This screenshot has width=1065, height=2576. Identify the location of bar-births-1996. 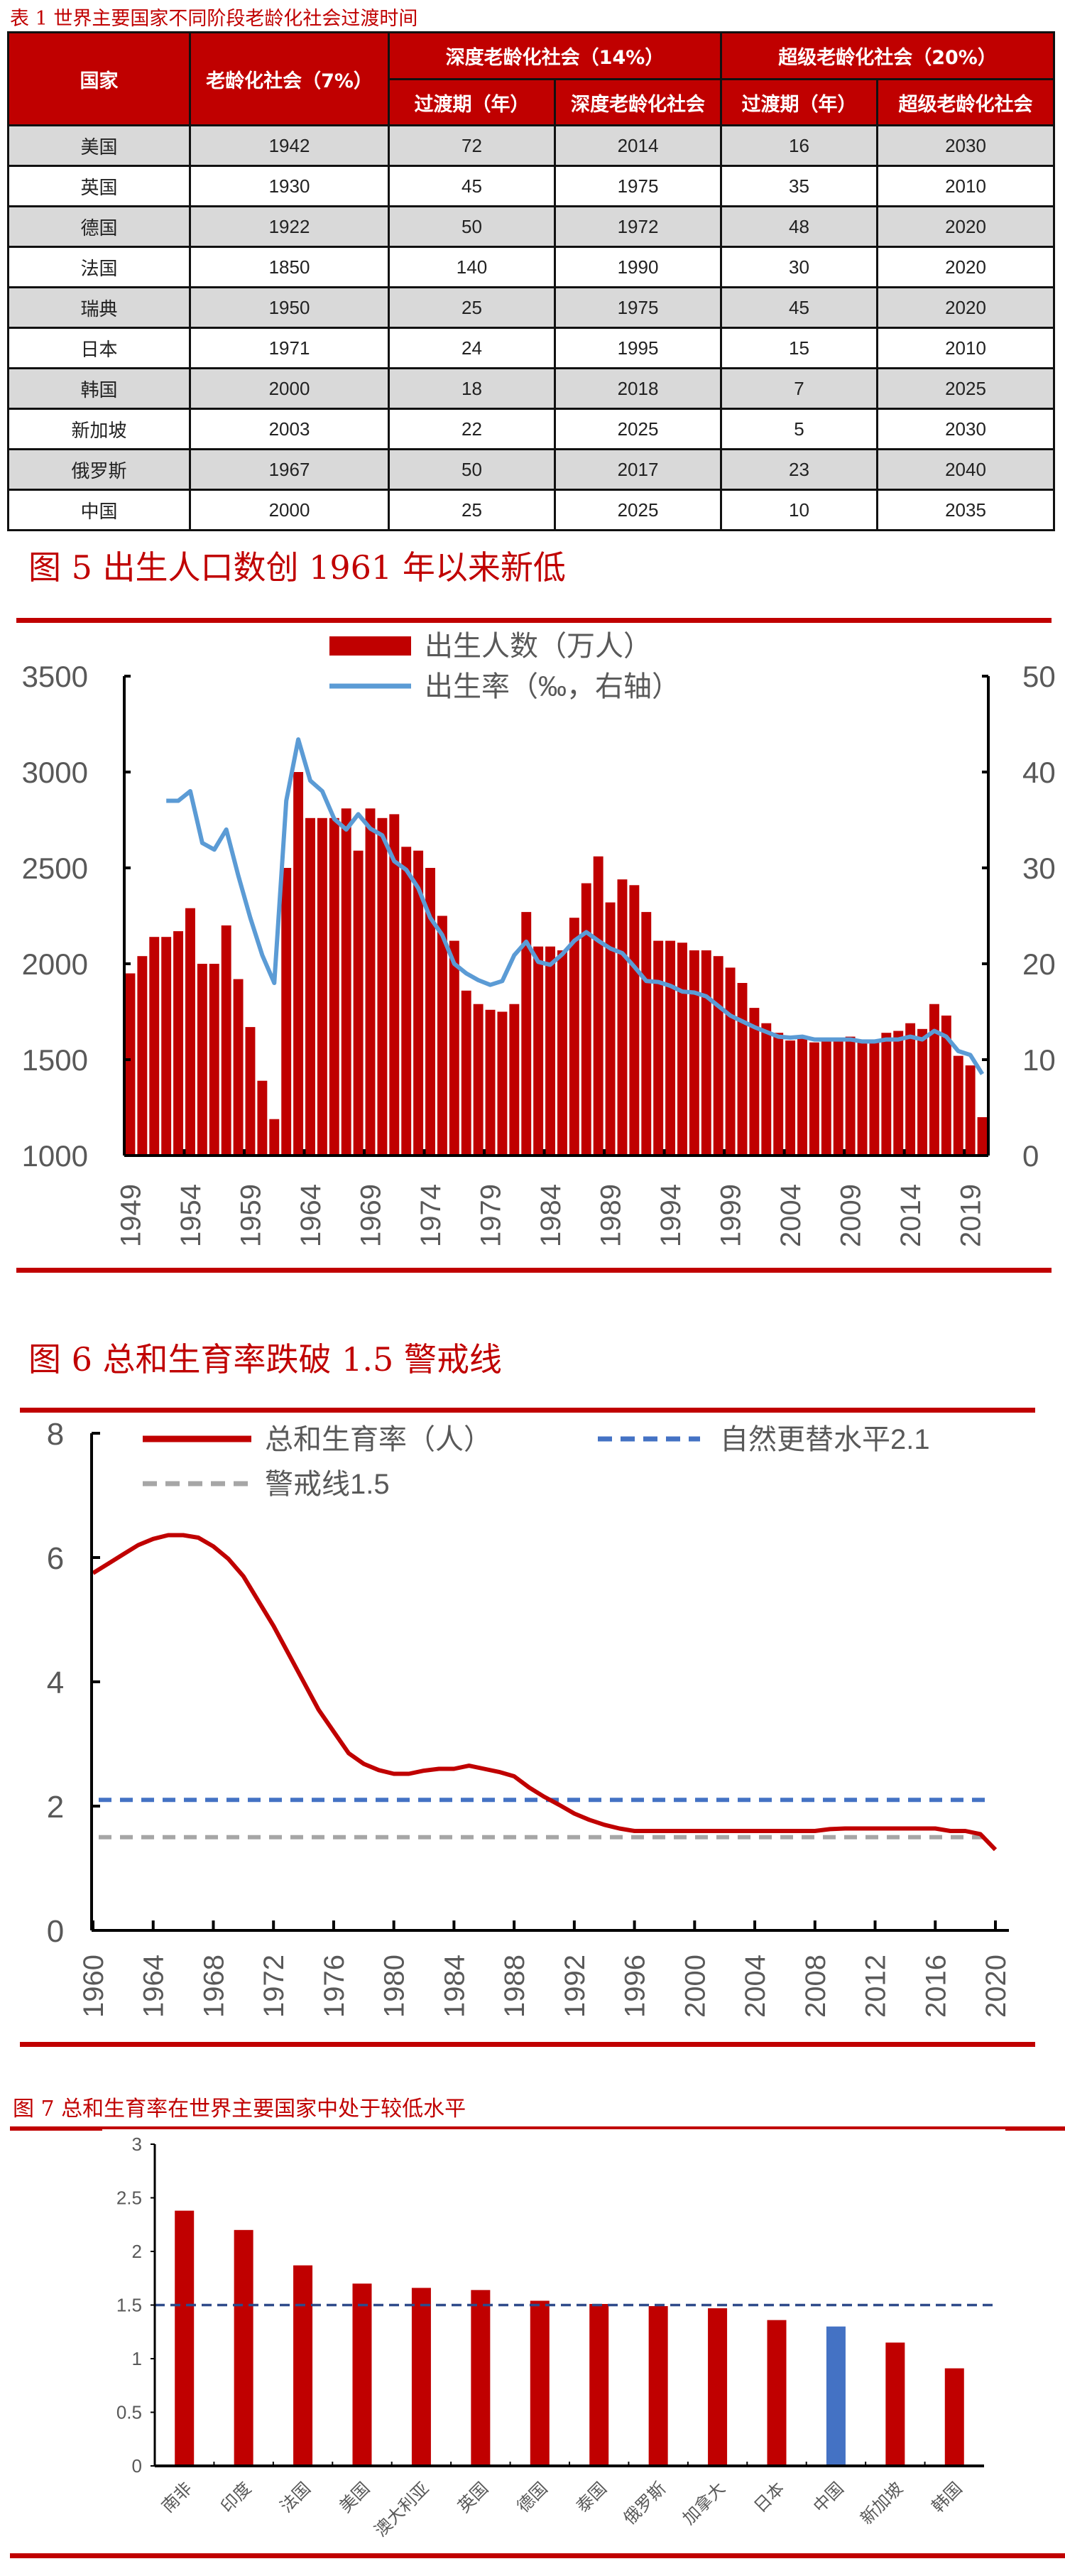
(694, 1053).